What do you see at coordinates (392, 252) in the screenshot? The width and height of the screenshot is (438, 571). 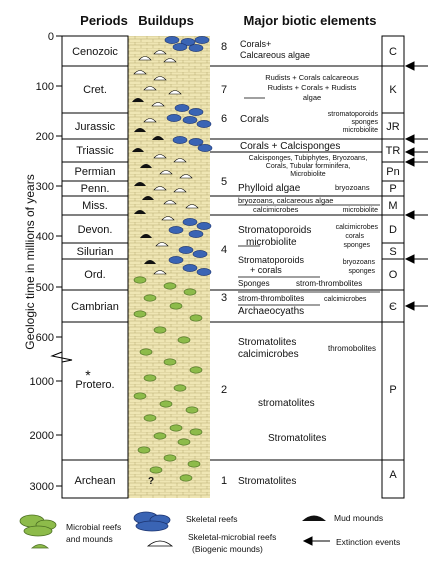 I see `period-code-s: S` at bounding box center [392, 252].